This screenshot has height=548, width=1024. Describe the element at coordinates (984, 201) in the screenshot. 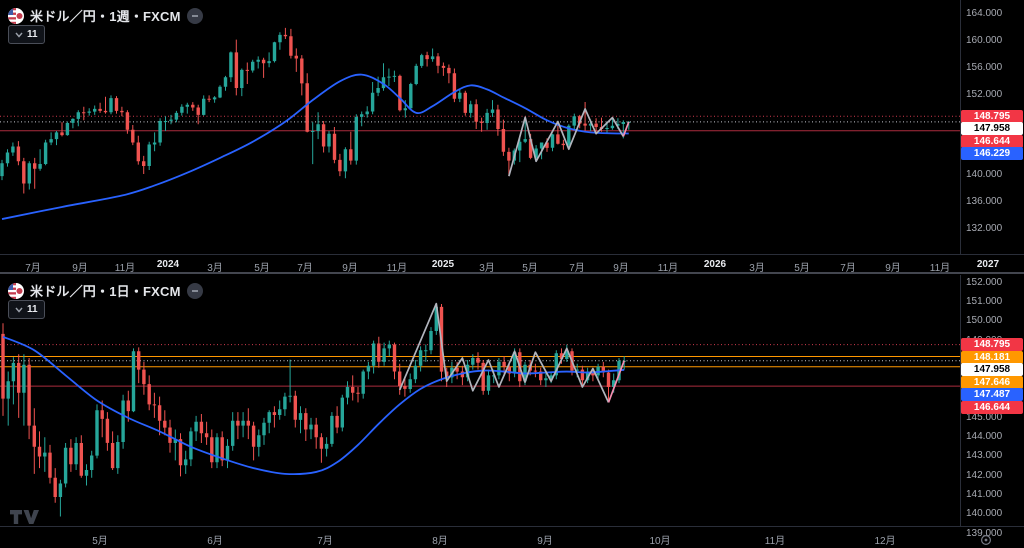

I see `price-tick-label: 136.000` at that location.